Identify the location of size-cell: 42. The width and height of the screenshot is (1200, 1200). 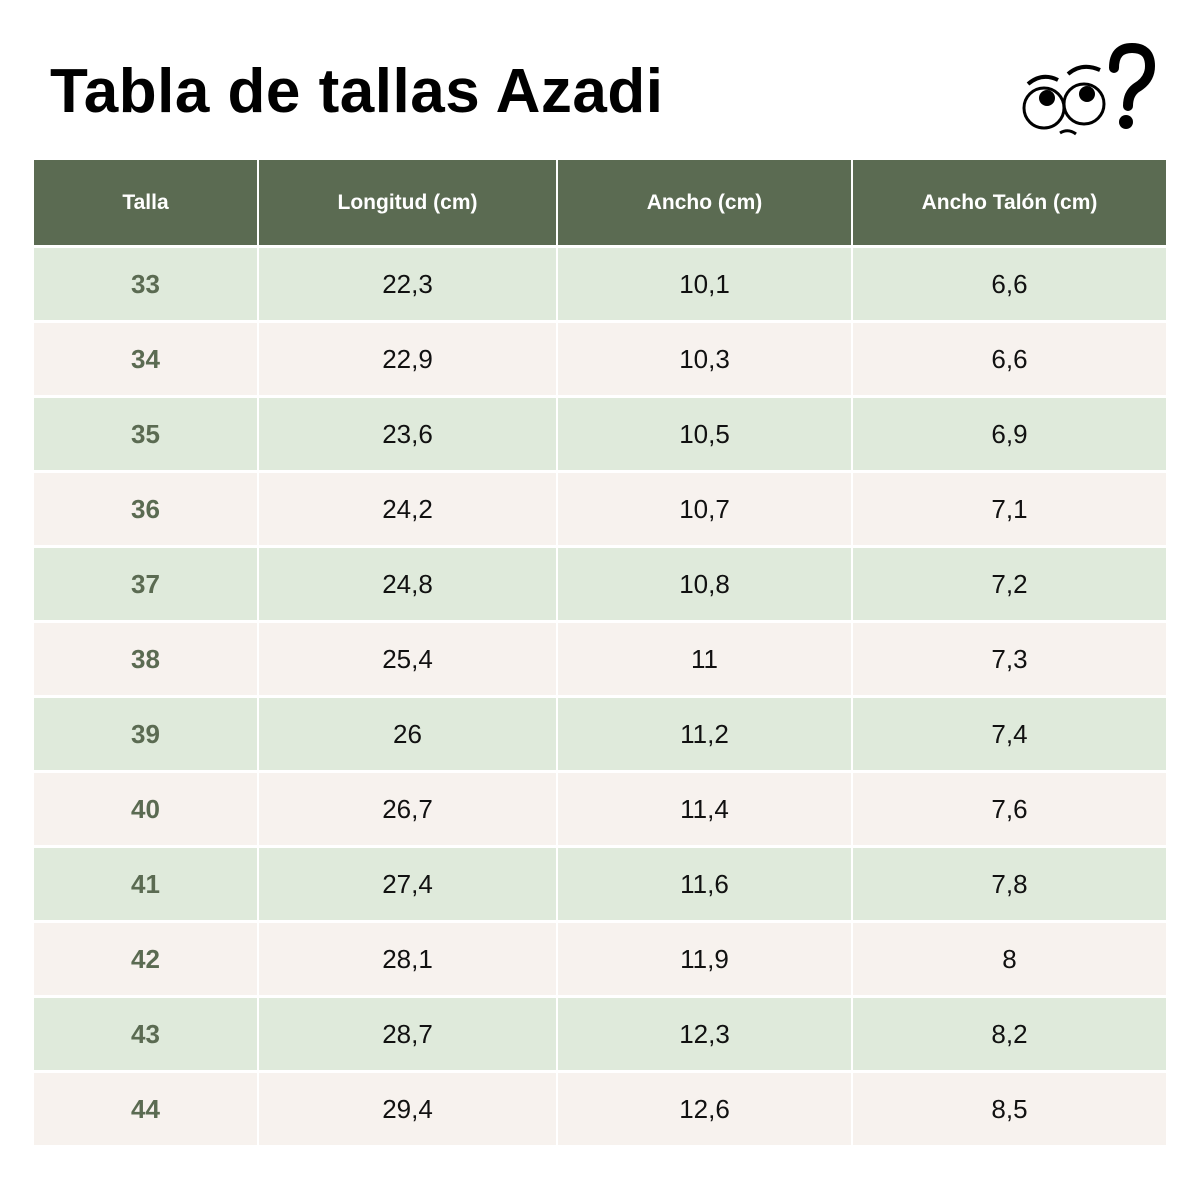
(145, 959).